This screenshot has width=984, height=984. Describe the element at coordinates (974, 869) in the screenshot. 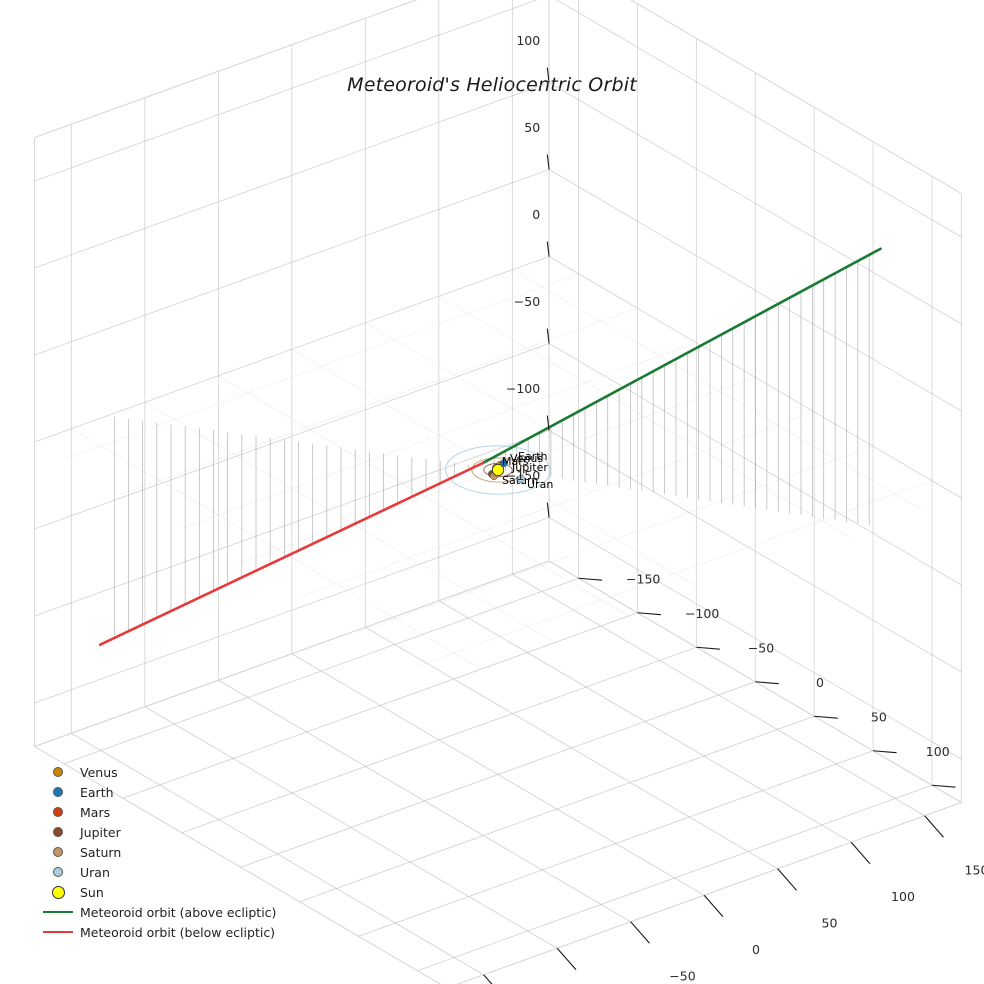

I see `y-tick-label-6: 150` at that location.